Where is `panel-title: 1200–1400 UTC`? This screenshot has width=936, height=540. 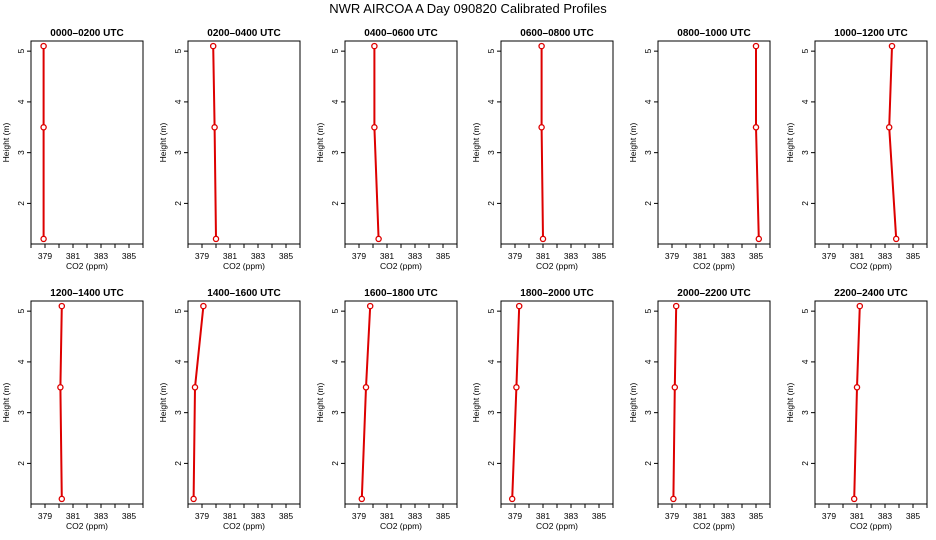 panel-title: 1200–1400 UTC is located at coordinates (86, 293).